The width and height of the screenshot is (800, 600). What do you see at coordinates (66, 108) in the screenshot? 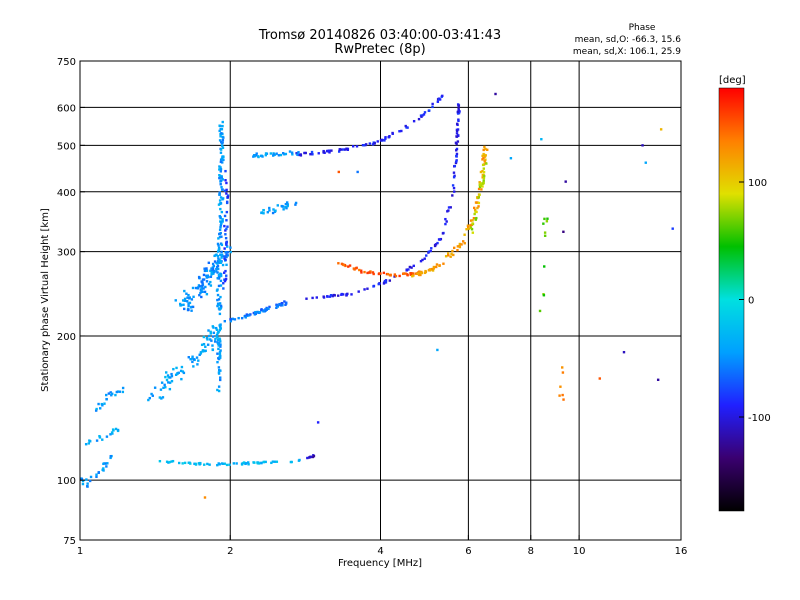
I see `y-tick-label: 600` at bounding box center [66, 108].